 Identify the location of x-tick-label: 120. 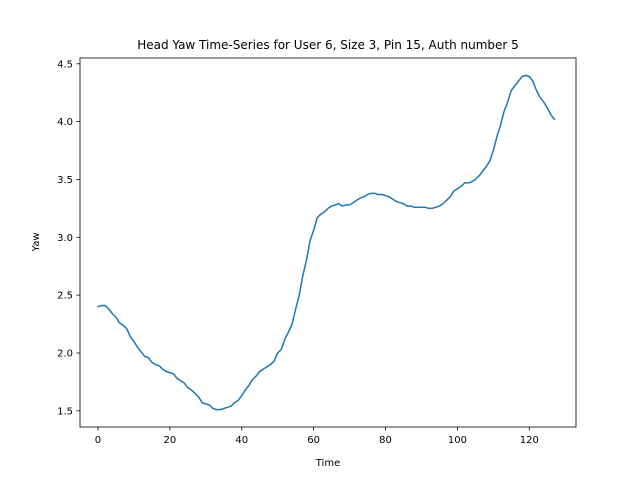
(529, 440).